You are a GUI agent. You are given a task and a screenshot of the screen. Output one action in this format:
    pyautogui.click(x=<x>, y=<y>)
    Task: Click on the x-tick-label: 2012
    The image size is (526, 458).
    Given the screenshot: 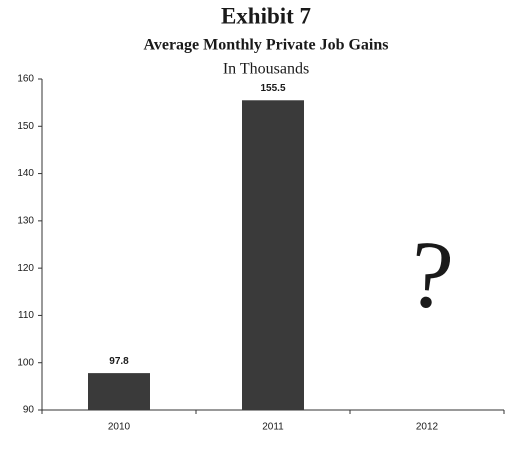 What is the action you would take?
    pyautogui.click(x=427, y=427)
    